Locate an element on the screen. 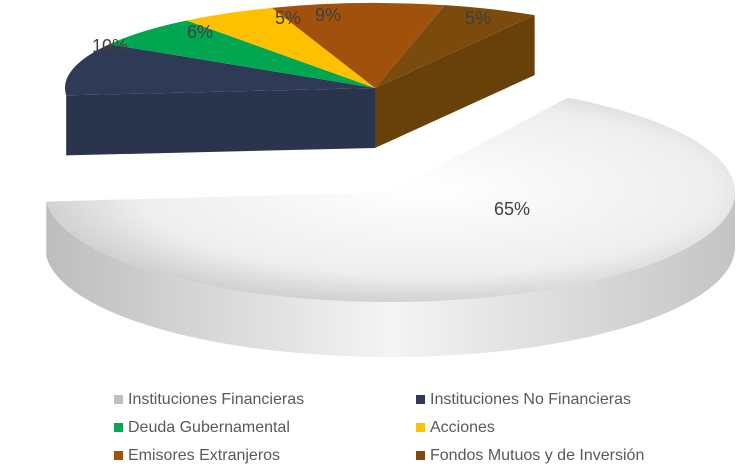 Image resolution: width=739 pixels, height=470 pixels. legend-label: Emisores Extranjeros is located at coordinates (204, 455).